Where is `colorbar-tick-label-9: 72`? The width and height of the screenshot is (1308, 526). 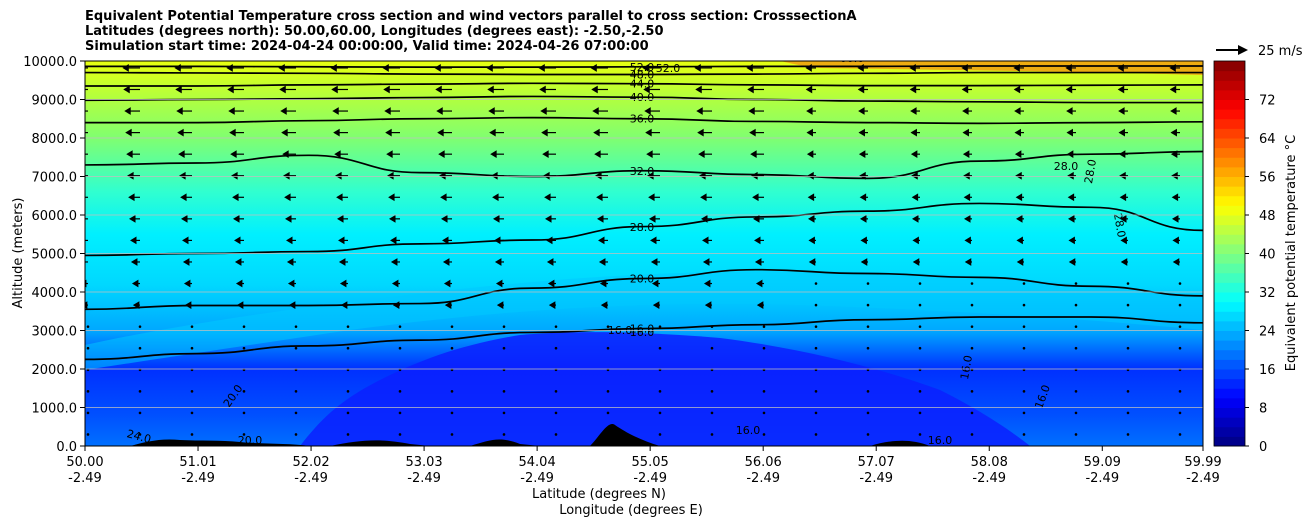 colorbar-tick-label-9: 72 is located at coordinates (1267, 101).